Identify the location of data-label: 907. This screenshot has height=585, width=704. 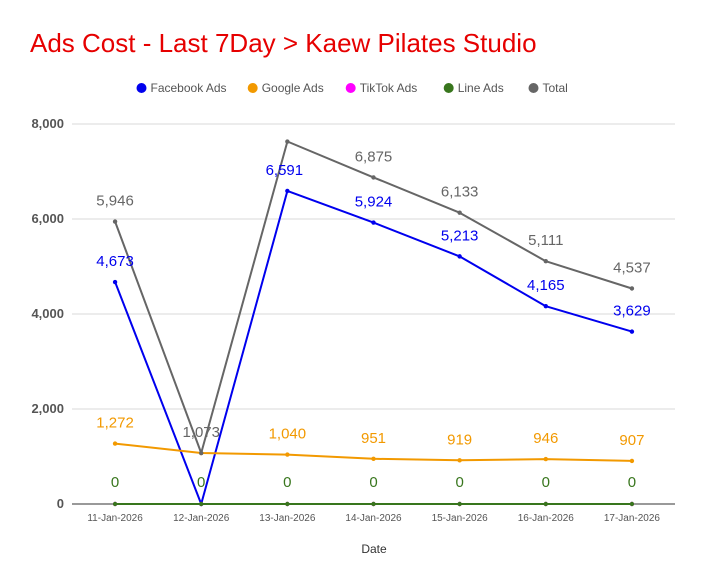
(631, 440).